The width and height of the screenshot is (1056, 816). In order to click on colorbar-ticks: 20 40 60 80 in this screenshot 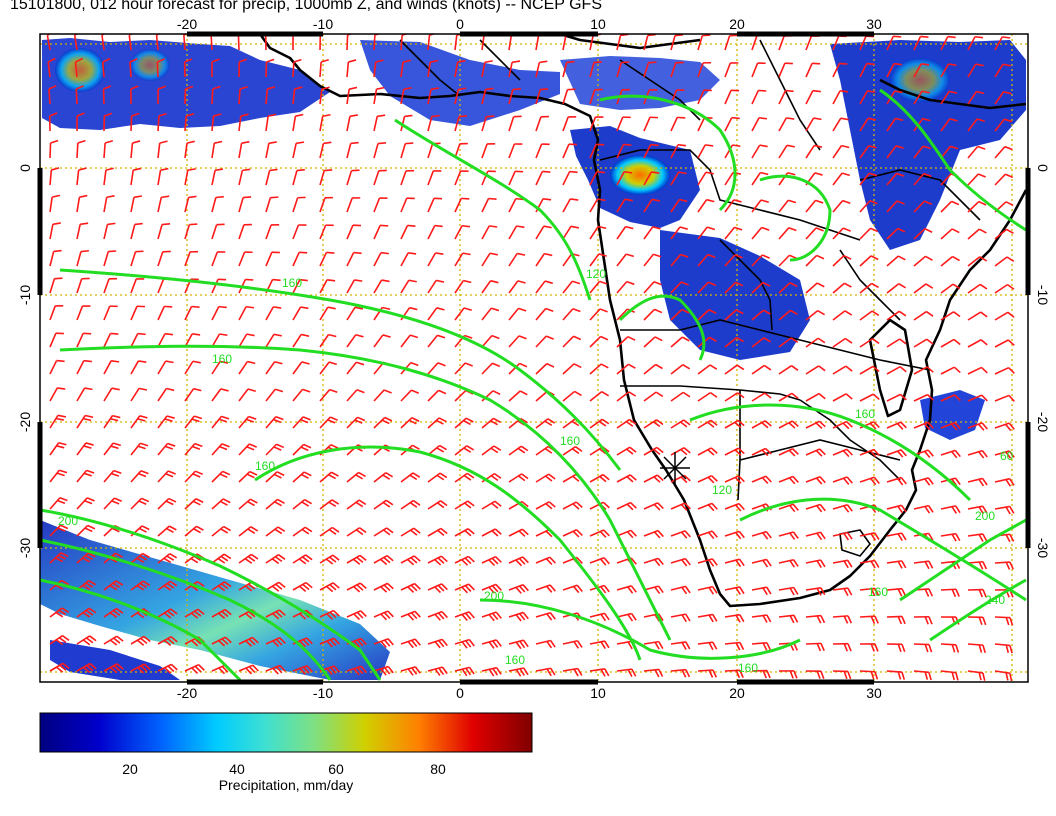, I will do `click(284, 769)`.